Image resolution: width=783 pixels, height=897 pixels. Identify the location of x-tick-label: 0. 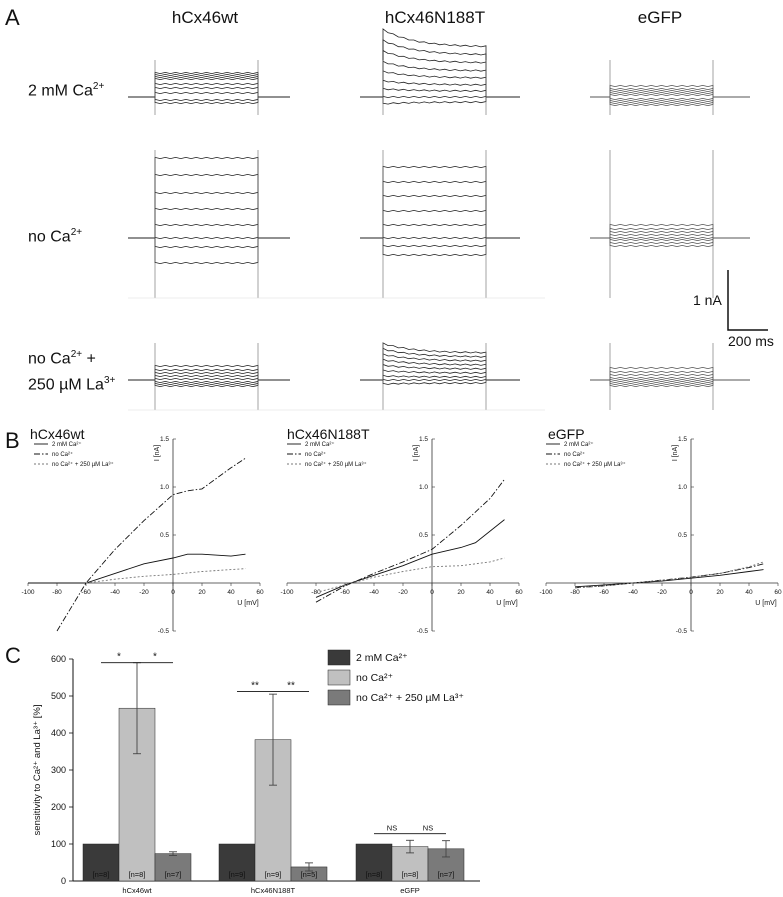
(691, 592).